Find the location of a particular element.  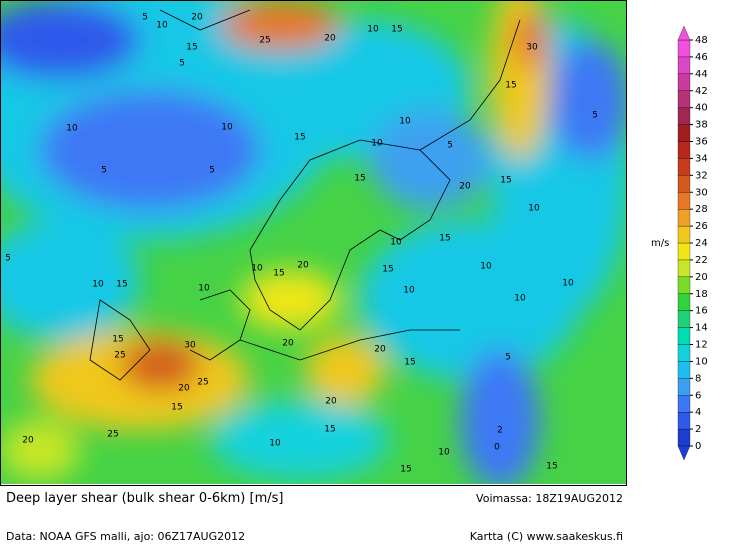

colorbar-tick-label: 30 is located at coordinates (701, 192).